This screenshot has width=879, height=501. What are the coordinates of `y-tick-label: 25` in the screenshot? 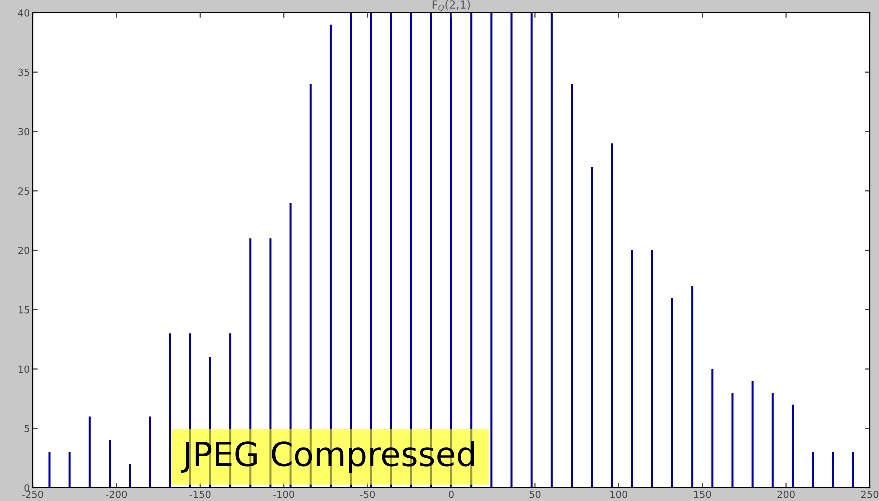 It's located at (24, 191).